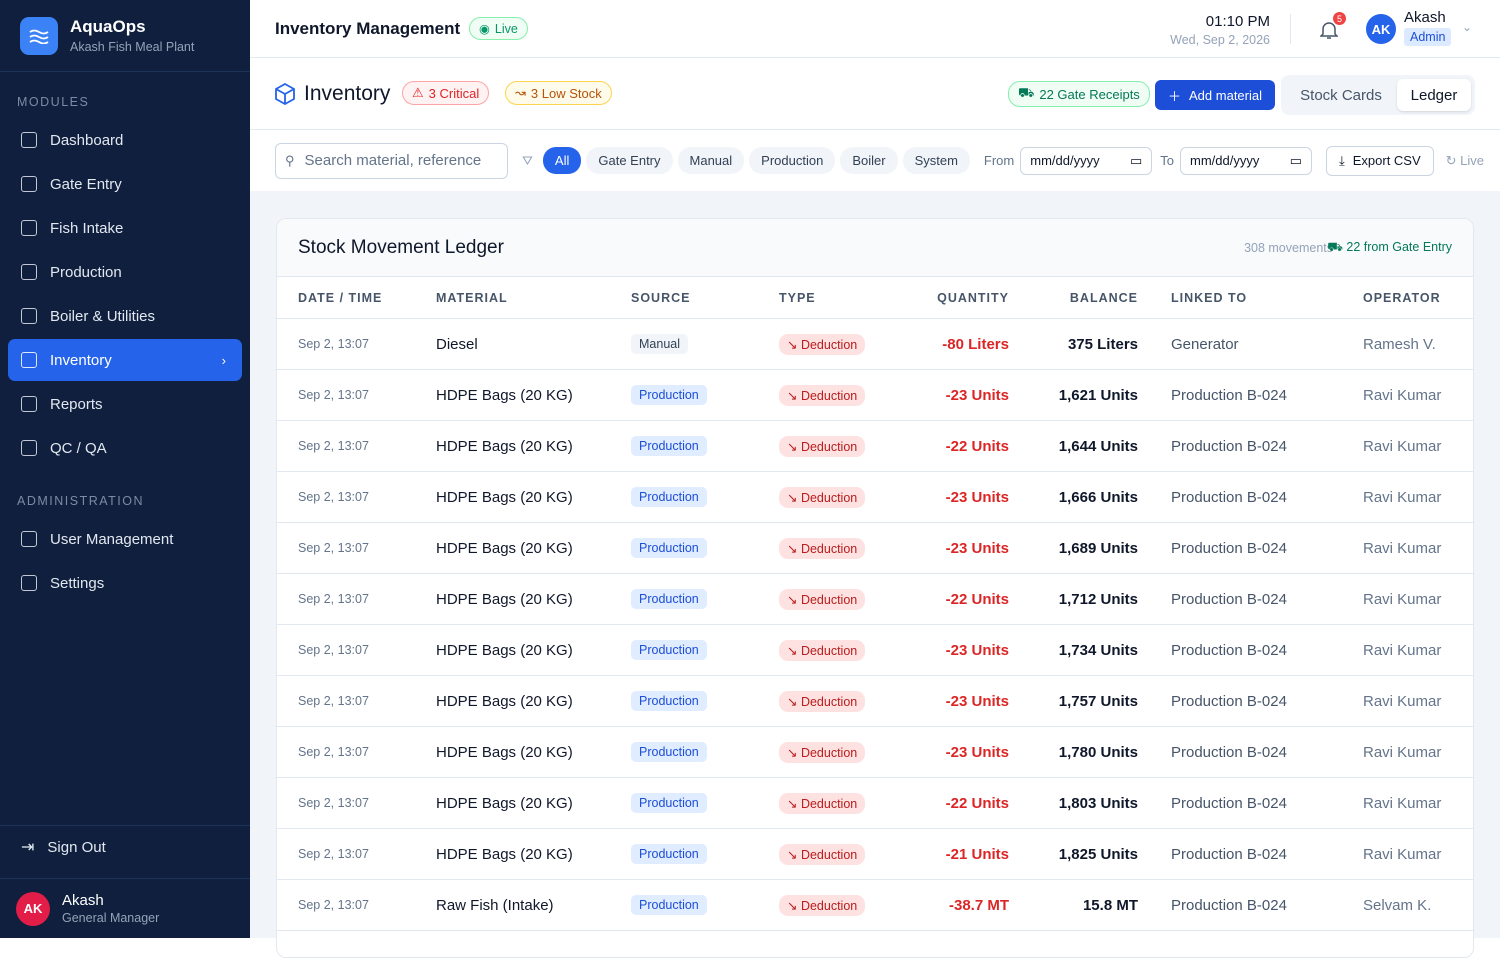 Image resolution: width=1500 pixels, height=958 pixels. What do you see at coordinates (29, 316) in the screenshot?
I see `nav-icon` at bounding box center [29, 316].